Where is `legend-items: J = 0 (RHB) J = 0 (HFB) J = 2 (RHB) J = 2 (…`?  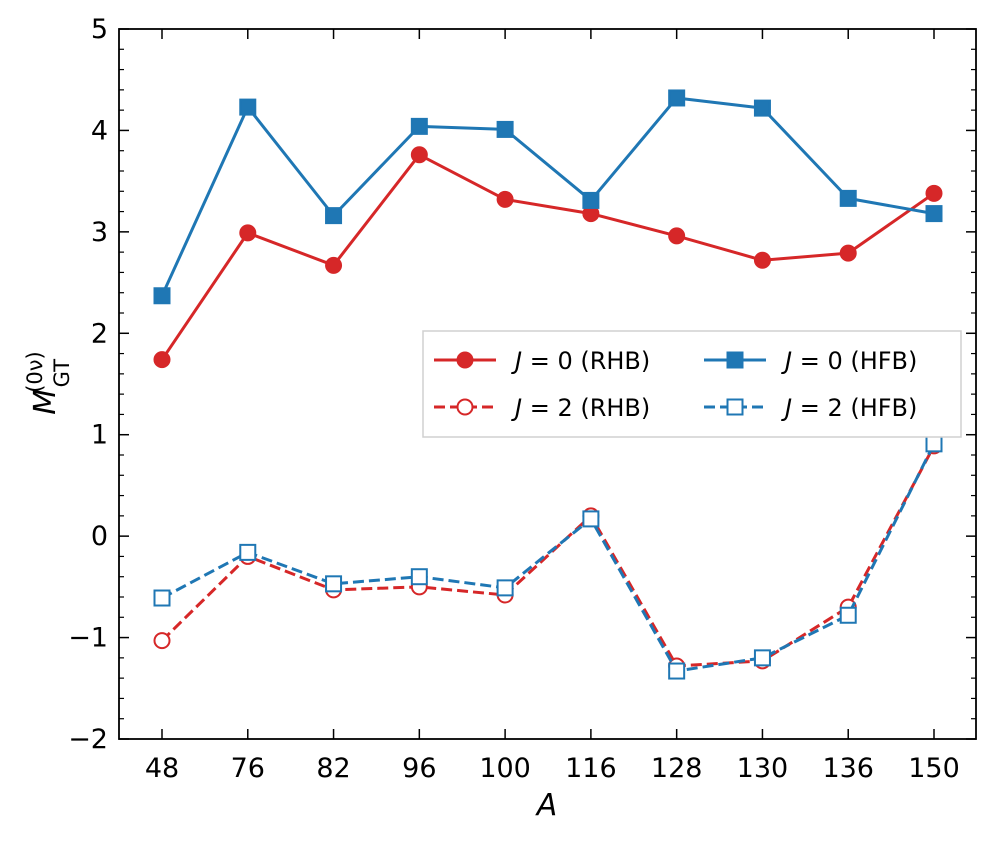 legend-items: J = 0 (RHB) J = 0 (HFB) J = 2 (RHB) J = 2 (… is located at coordinates (675, 384).